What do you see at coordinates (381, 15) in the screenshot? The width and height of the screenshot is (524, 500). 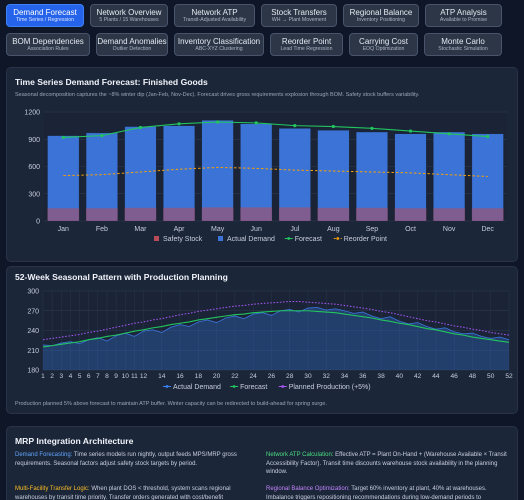 I see `tab-regional-balance: Regional Balance Inventory Positioning` at bounding box center [381, 15].